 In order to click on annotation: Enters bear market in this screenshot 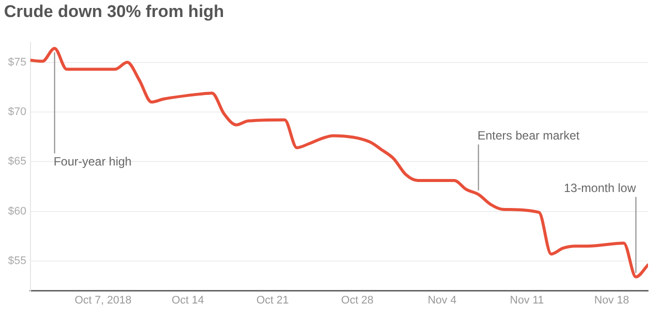, I will do `click(528, 135)`.